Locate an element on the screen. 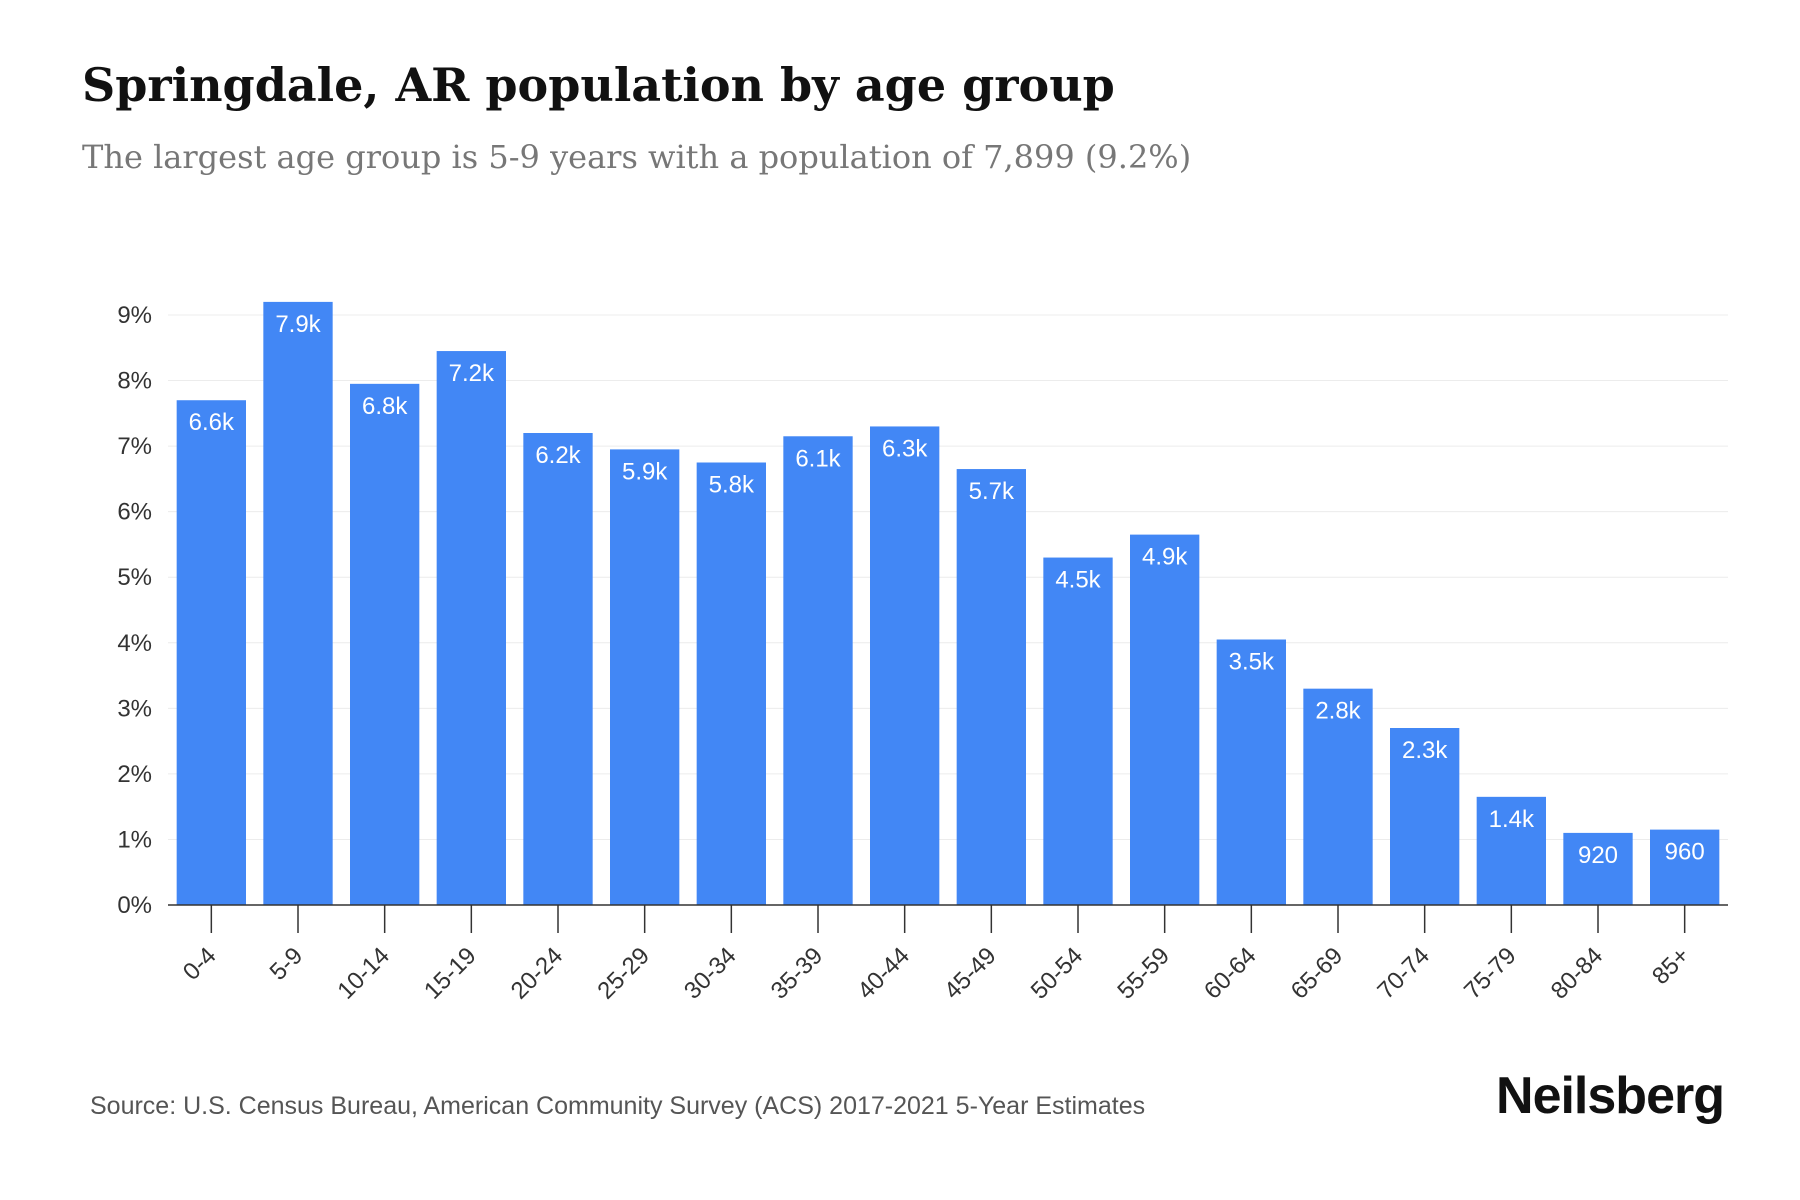 The height and width of the screenshot is (1200, 1800). y-tick-label: 6% is located at coordinates (134, 512).